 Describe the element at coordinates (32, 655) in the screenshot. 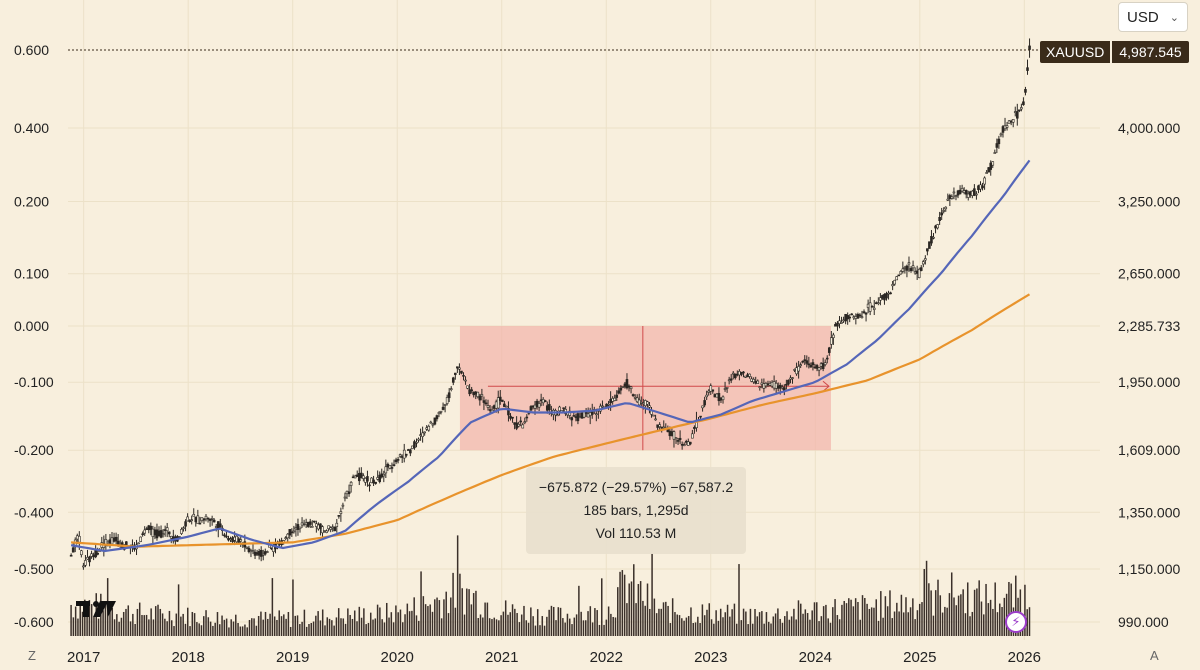

I see `zoom-toggle-button: Z` at that location.